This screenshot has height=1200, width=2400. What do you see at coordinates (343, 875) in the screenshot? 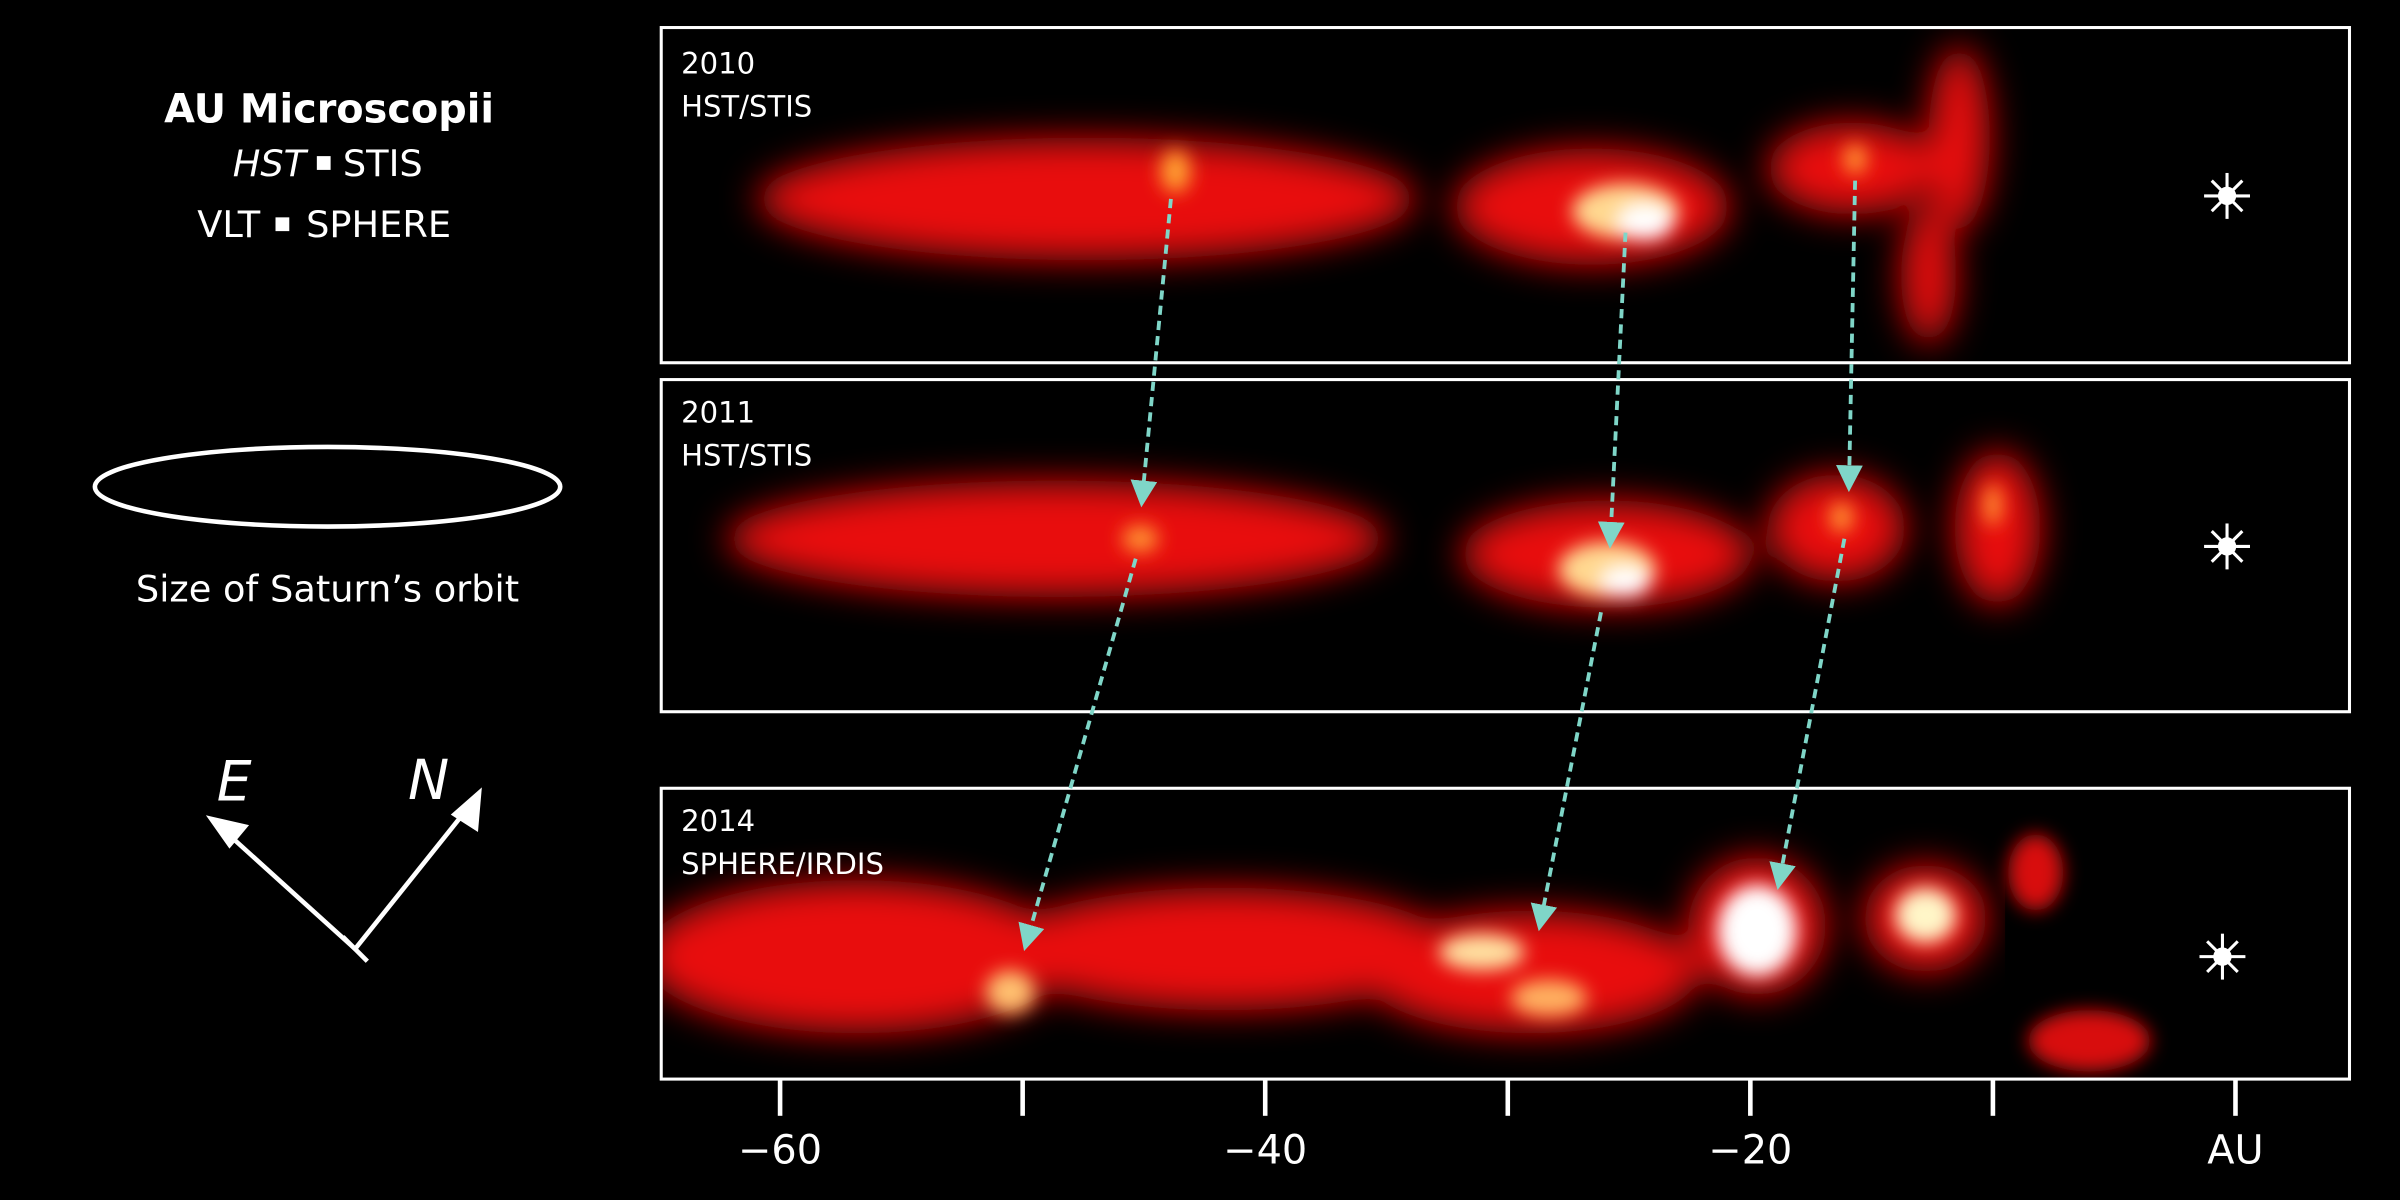
I see `compass` at bounding box center [343, 875].